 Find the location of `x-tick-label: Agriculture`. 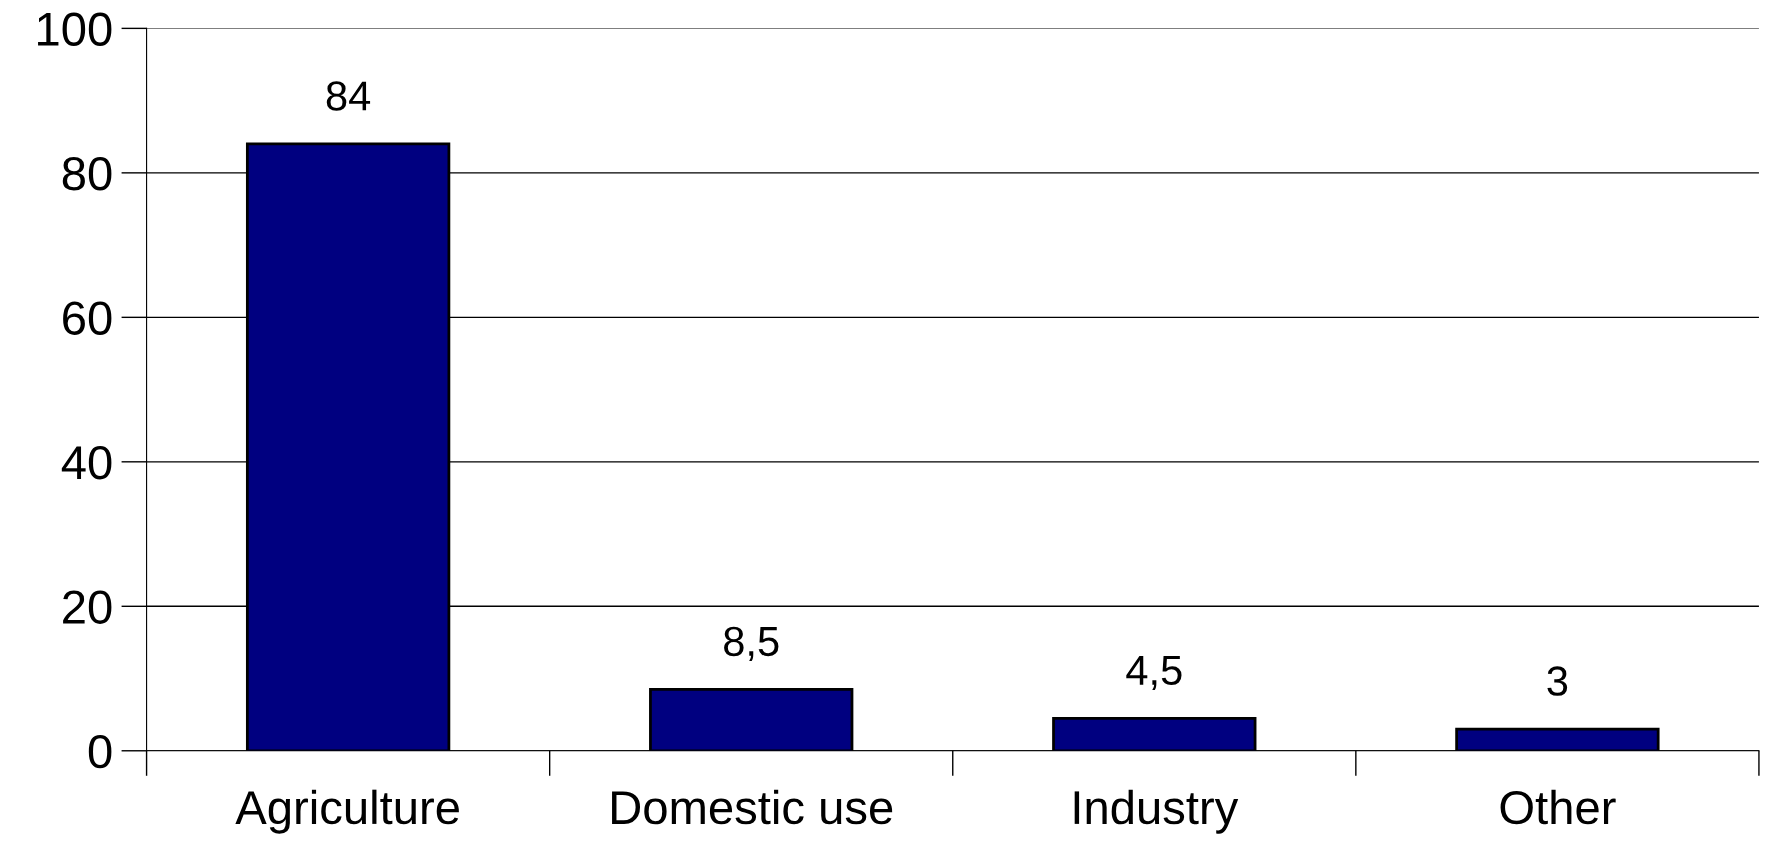

x-tick-label: Agriculture is located at coordinates (347, 811).